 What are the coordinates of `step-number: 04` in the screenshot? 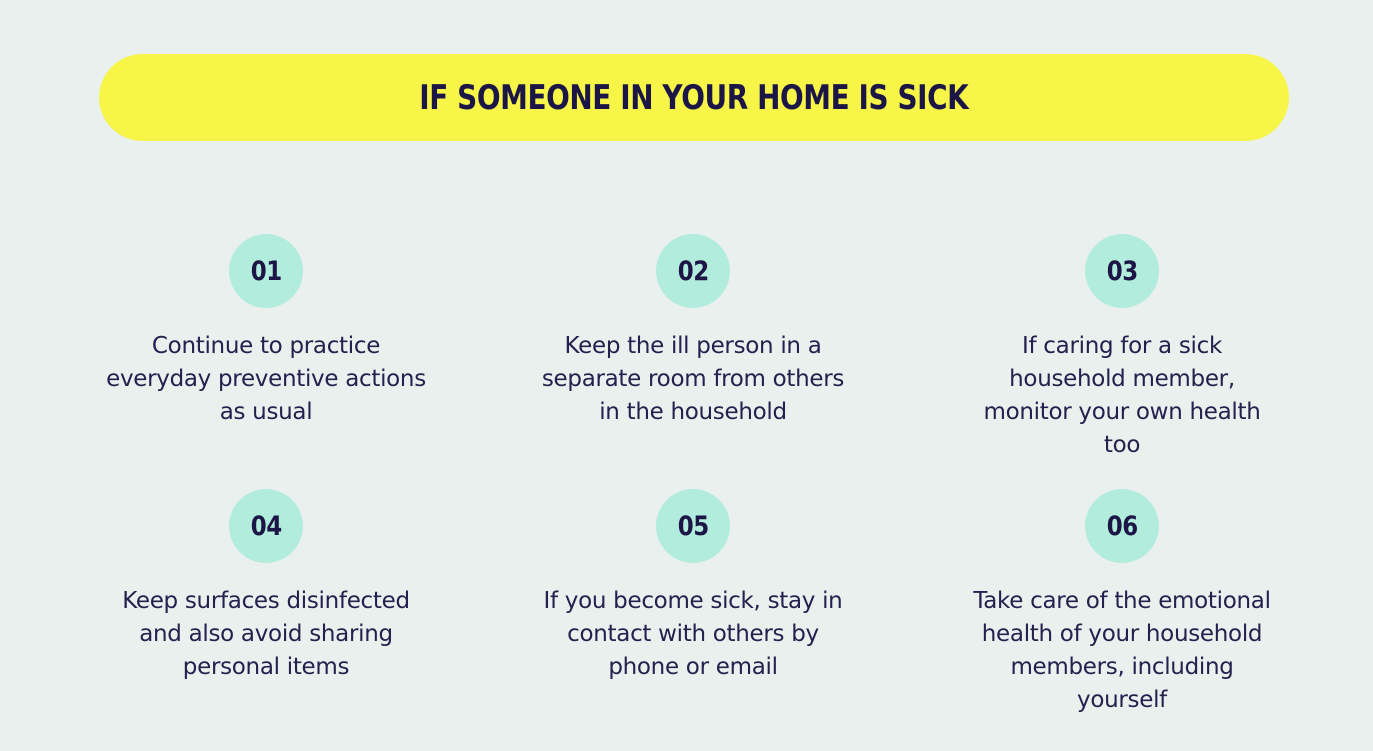 It's located at (266, 526).